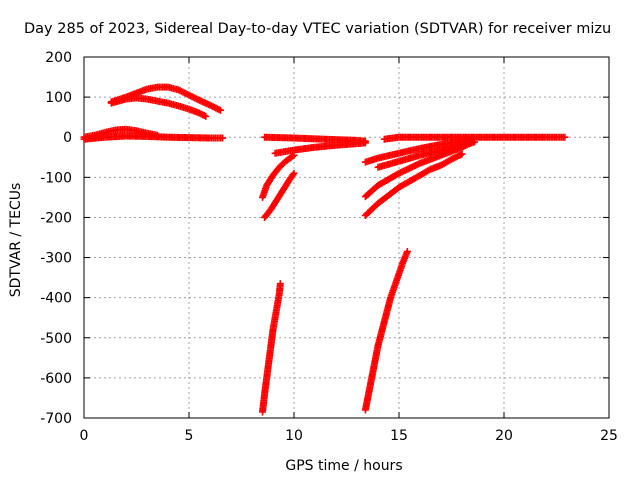  What do you see at coordinates (56, 379) in the screenshot?
I see `y-tick-label: -600` at bounding box center [56, 379].